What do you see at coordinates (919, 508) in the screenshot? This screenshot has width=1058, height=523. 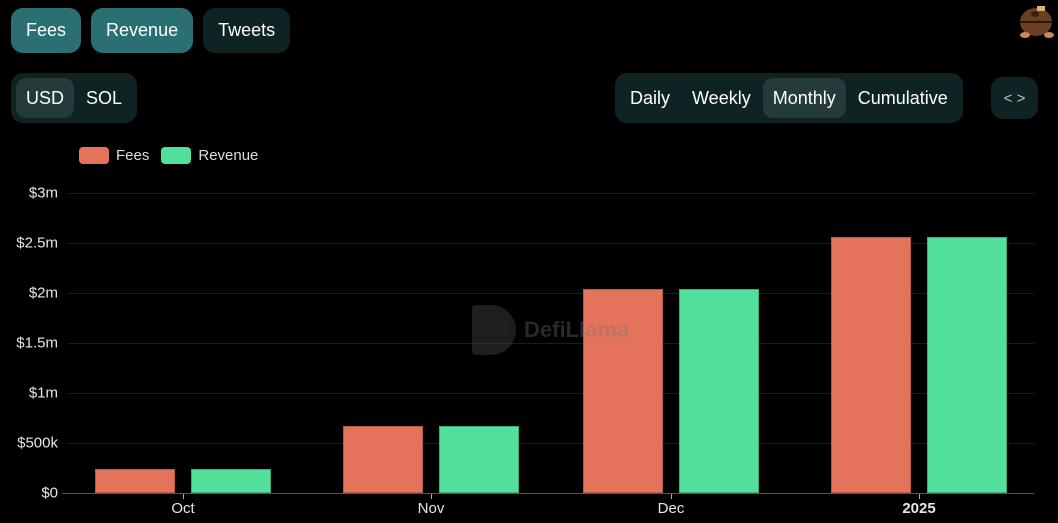 I see `x-axis-label: 2025` at bounding box center [919, 508].